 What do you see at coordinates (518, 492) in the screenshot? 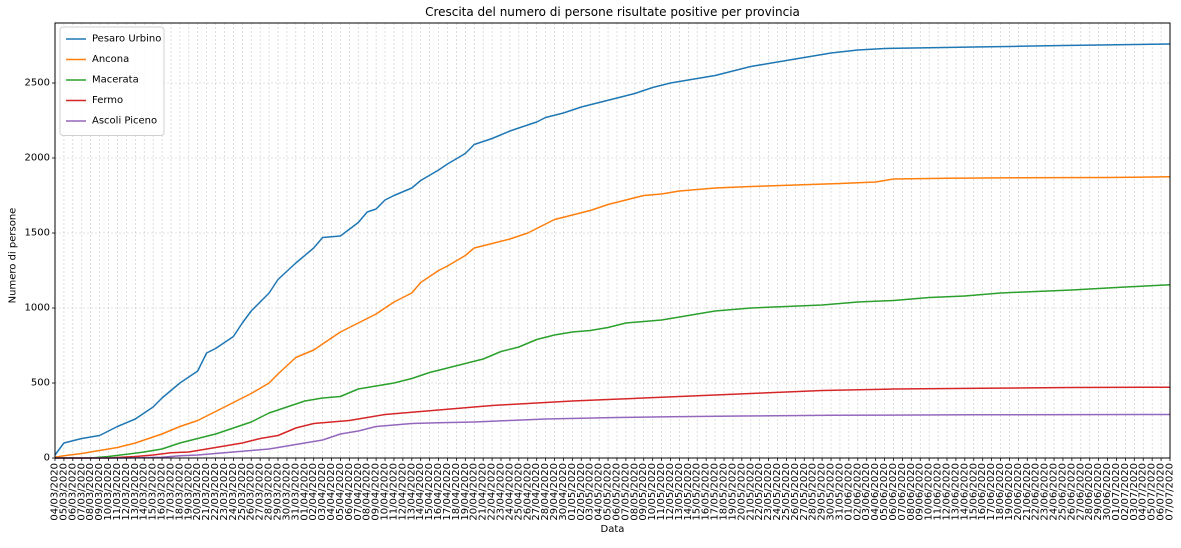
I see `x-tick-label: 25/04/2020` at bounding box center [518, 492].